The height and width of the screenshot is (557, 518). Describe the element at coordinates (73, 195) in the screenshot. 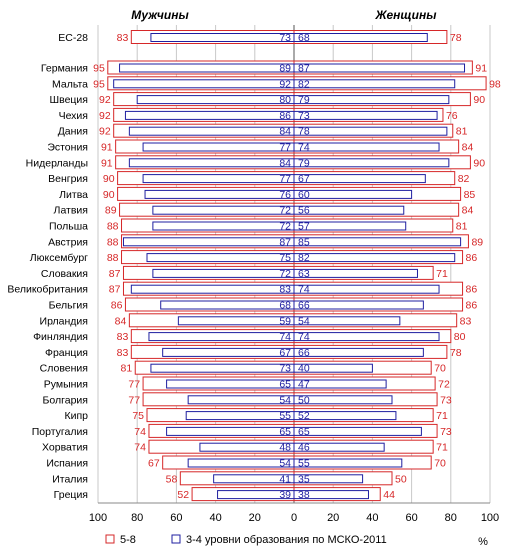

I see `category-label: Литва` at that location.